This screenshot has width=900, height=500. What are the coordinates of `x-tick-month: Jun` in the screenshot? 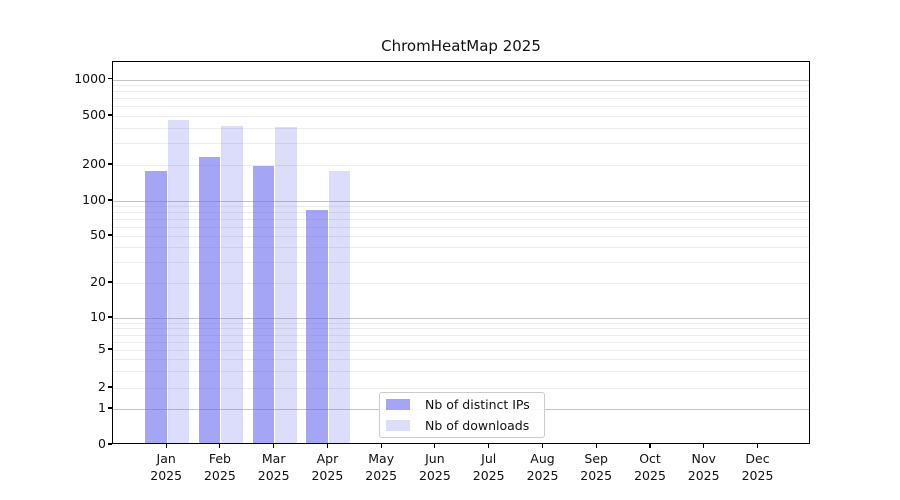 It's located at (435, 458).